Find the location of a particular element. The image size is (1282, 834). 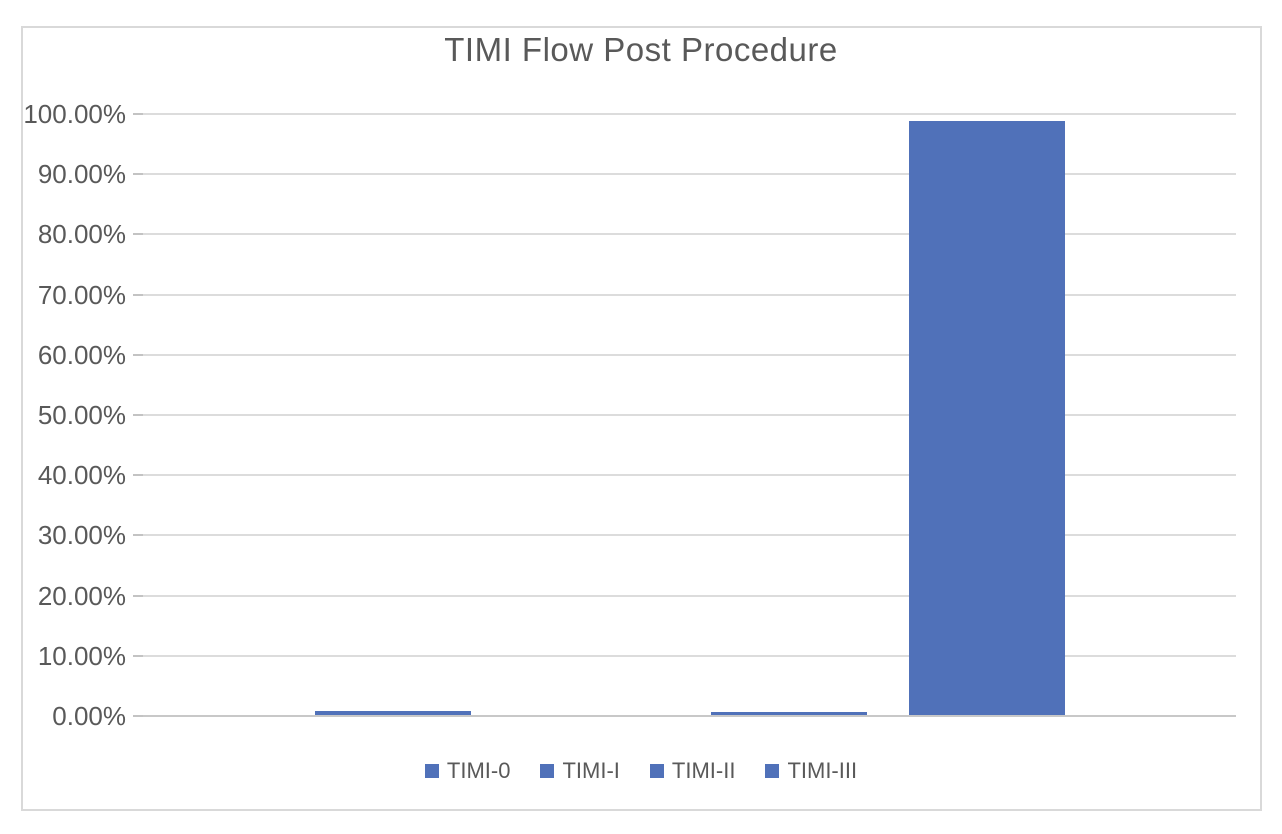

y-axis-tick-label: 70.00% is located at coordinates (81, 294).